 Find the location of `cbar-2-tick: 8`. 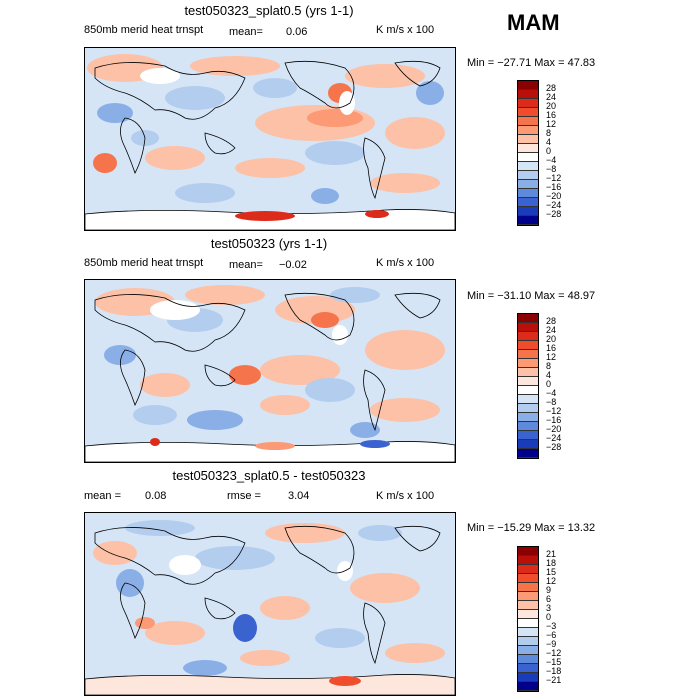

cbar-2-tick: 8 is located at coordinates (549, 366).